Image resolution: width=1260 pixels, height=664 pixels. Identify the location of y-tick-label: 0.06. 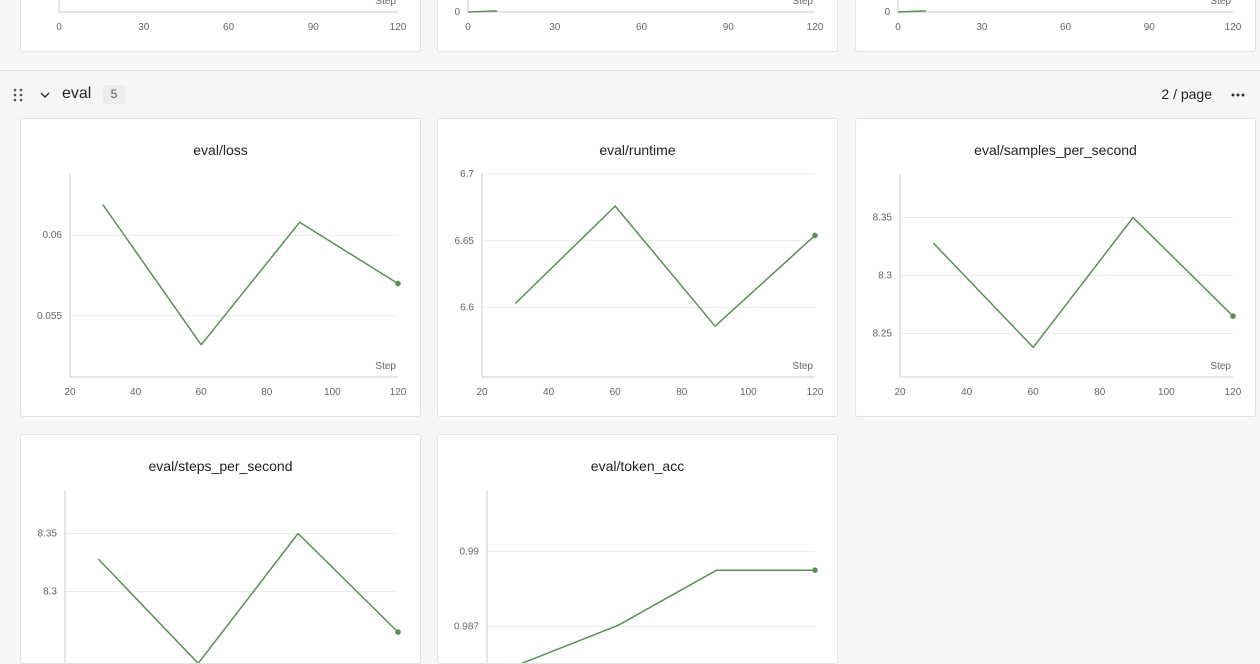
(53, 235).